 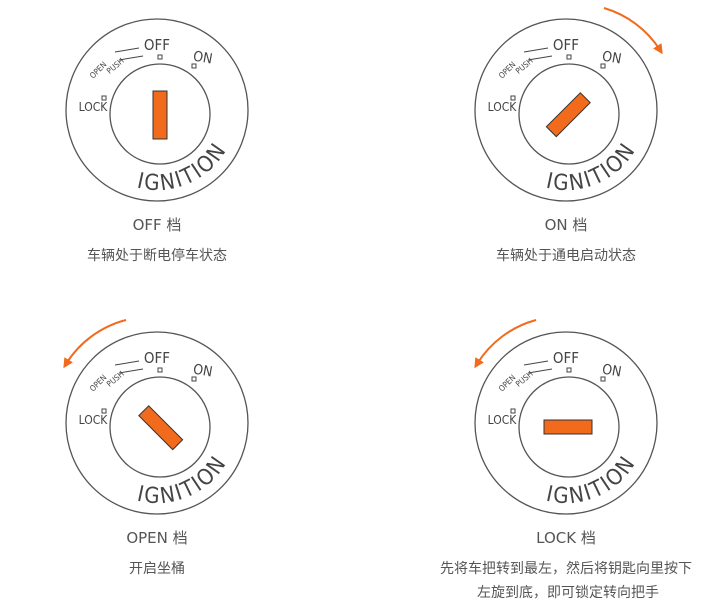 What do you see at coordinates (566, 225) in the screenshot?
I see `position-title: ON 档` at bounding box center [566, 225].